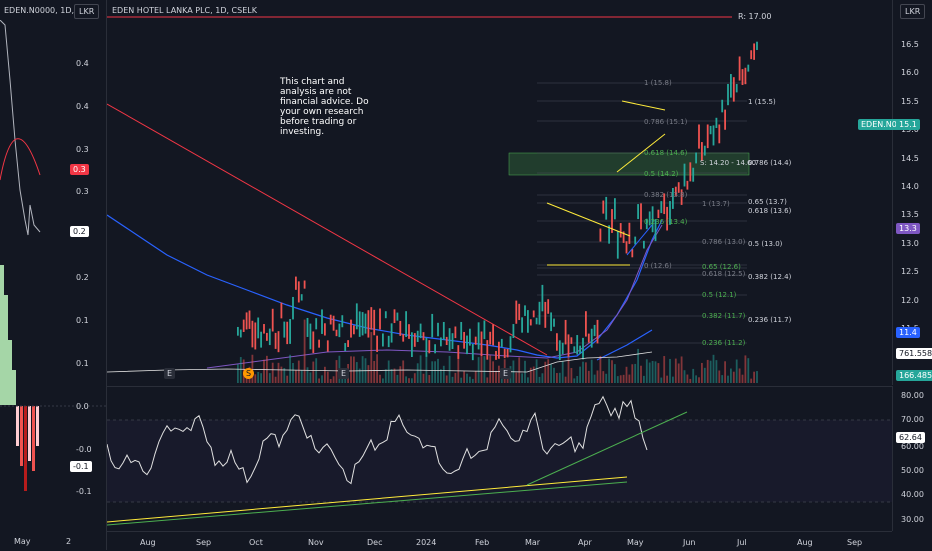 The image size is (932, 551). What do you see at coordinates (912, 458) in the screenshot?
I see `rsi-axis: 80.00 70.00 60.00 50.00 40.00 30.00` at bounding box center [912, 458].